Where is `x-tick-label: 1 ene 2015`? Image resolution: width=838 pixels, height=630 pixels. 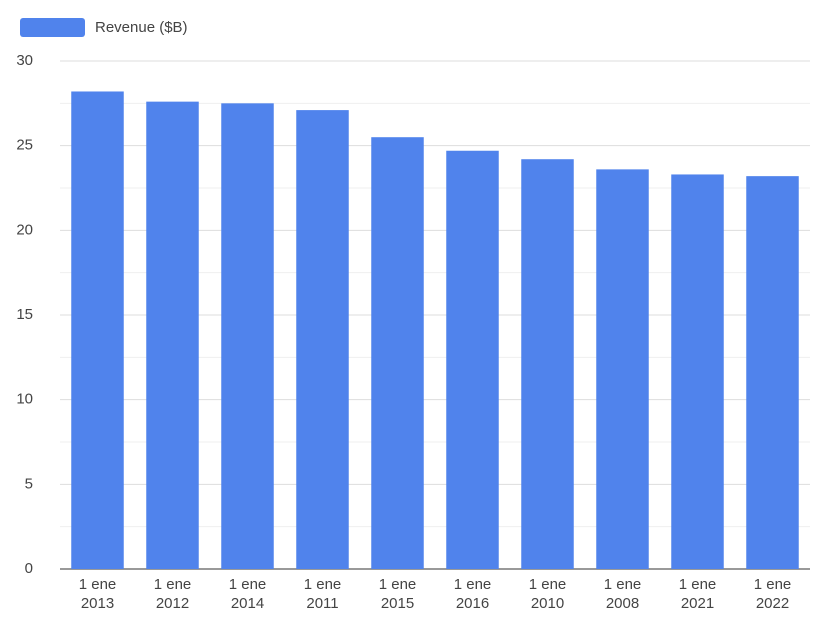 x-tick-label: 1 ene 2015 is located at coordinates (397, 594).